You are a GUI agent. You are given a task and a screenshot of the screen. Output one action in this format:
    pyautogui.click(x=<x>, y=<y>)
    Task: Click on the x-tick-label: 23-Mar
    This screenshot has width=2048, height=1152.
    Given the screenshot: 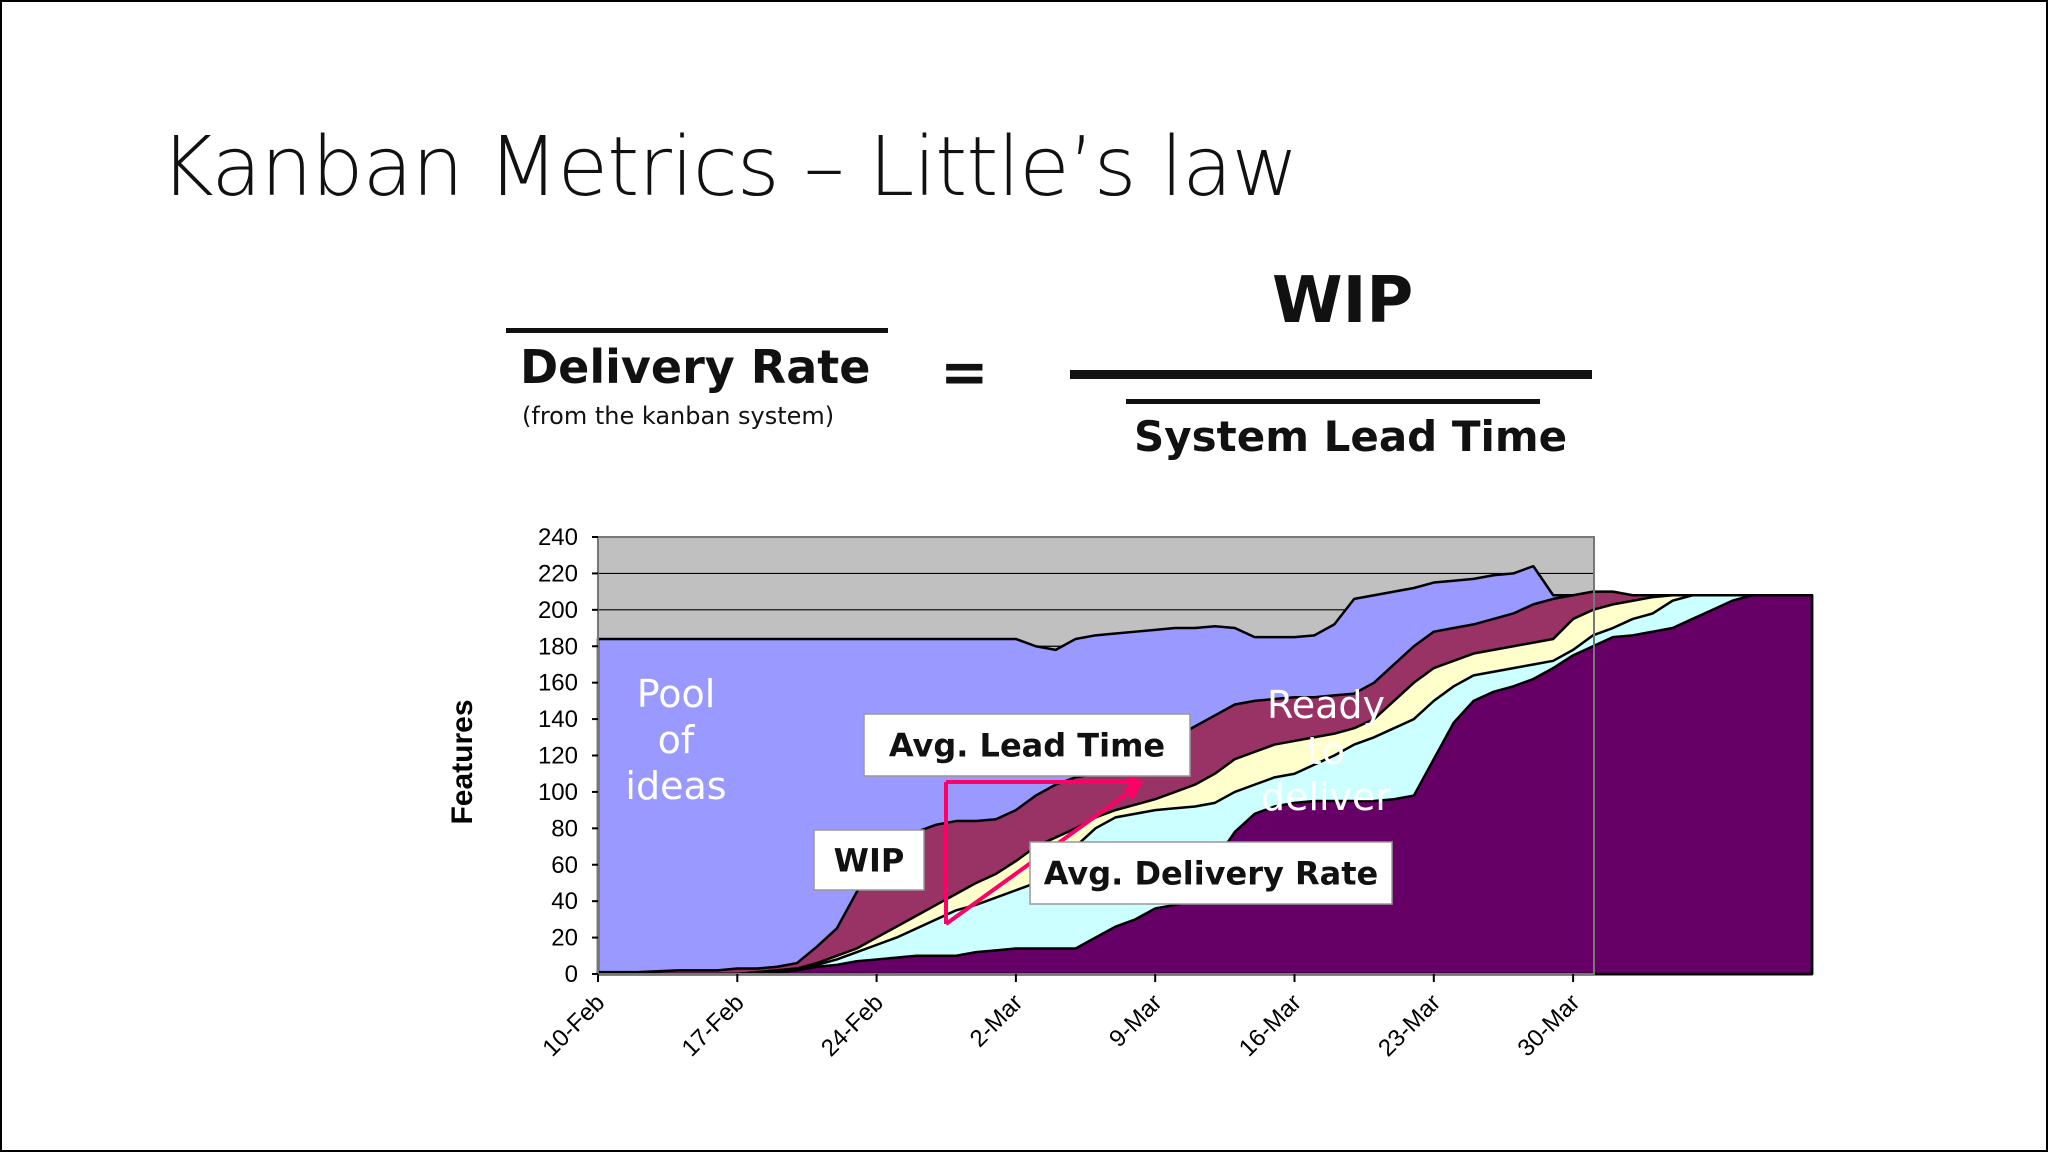 What is the action you would take?
    pyautogui.click(x=1409, y=1025)
    